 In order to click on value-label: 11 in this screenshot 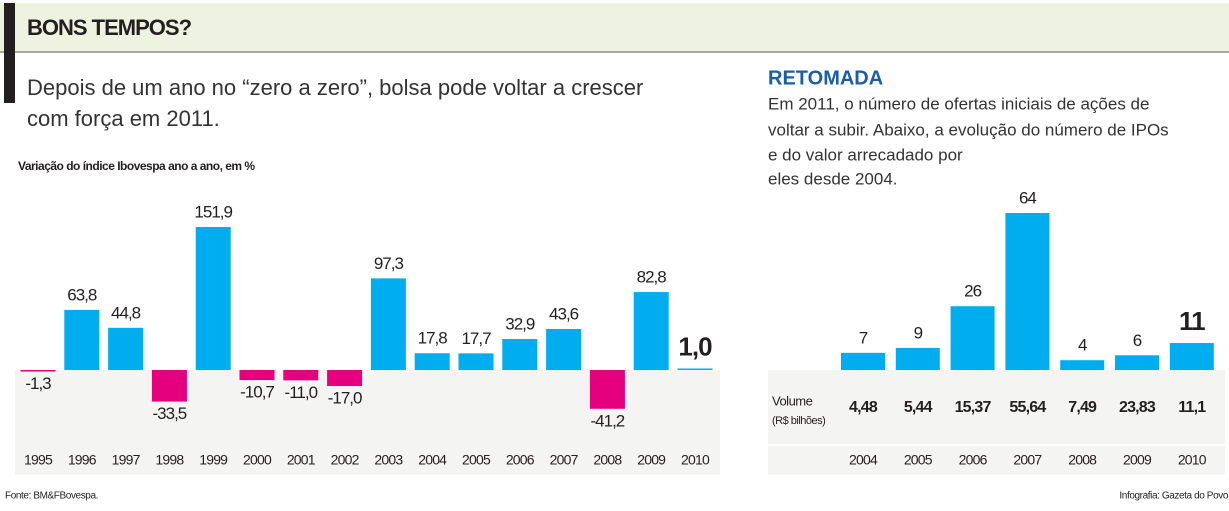, I will do `click(1192, 321)`.